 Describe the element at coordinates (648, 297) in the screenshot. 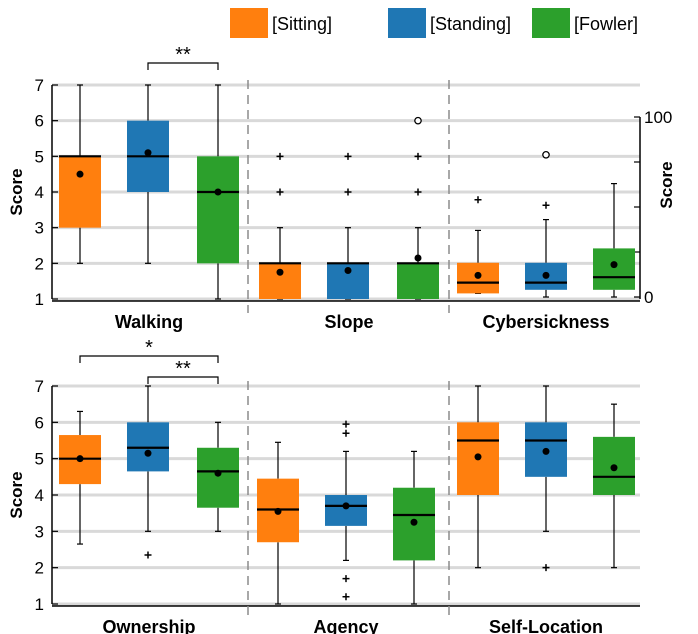

I see `right-tick-label: 0` at that location.